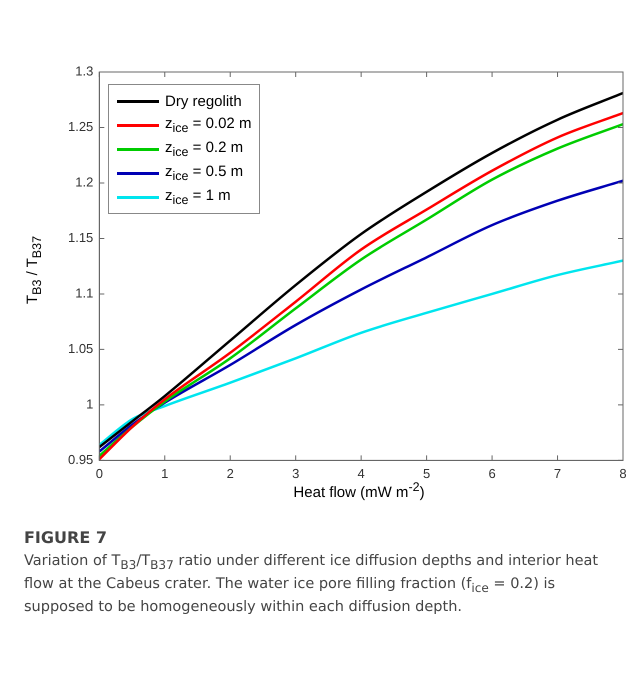 The width and height of the screenshot is (643, 684). I want to click on x-tick-label: 2, so click(230, 473).